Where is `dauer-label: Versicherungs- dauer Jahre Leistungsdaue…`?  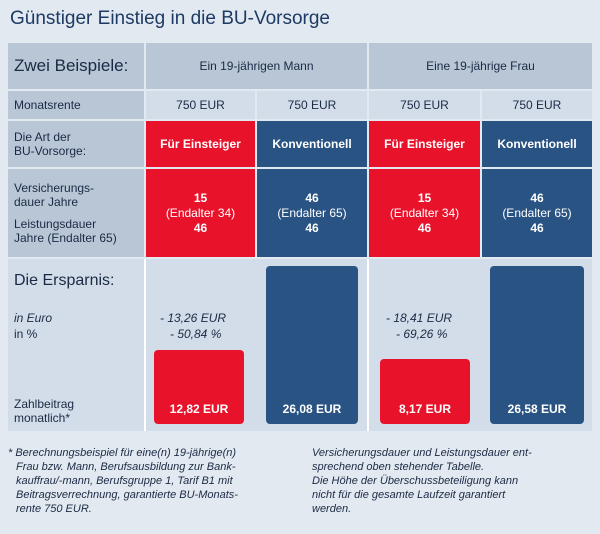 dauer-label: Versicherungs- dauer Jahre Leistungsdaue… is located at coordinates (76, 213).